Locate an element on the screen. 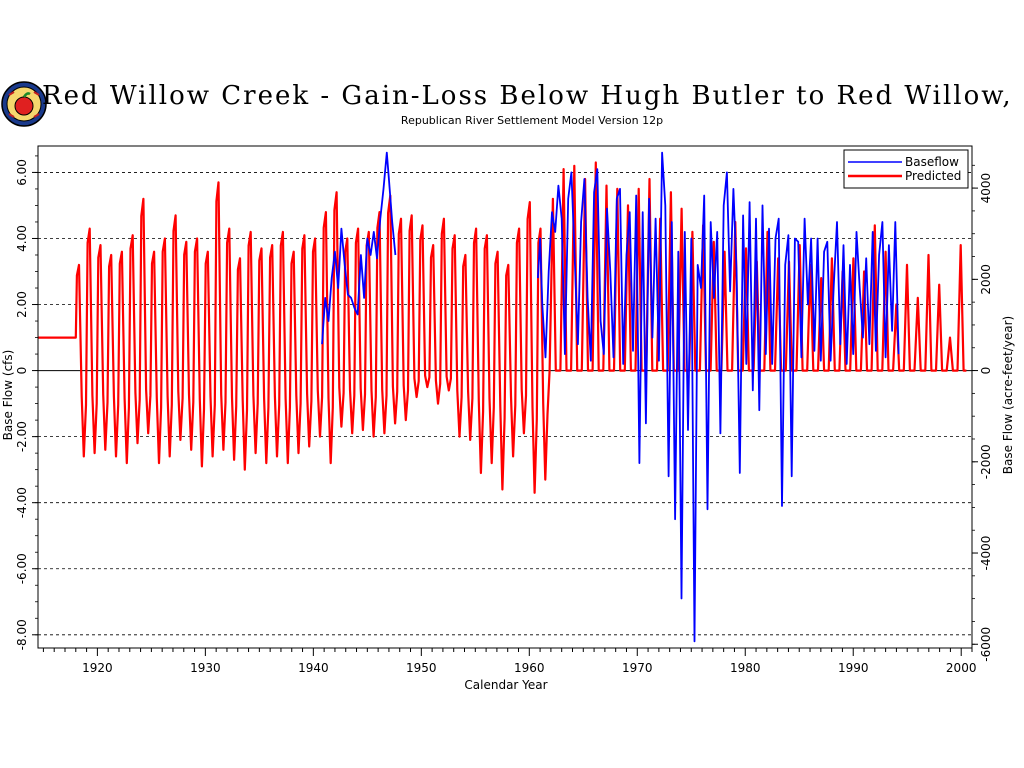  y-tick-label: -8.00 is located at coordinates (22, 634).